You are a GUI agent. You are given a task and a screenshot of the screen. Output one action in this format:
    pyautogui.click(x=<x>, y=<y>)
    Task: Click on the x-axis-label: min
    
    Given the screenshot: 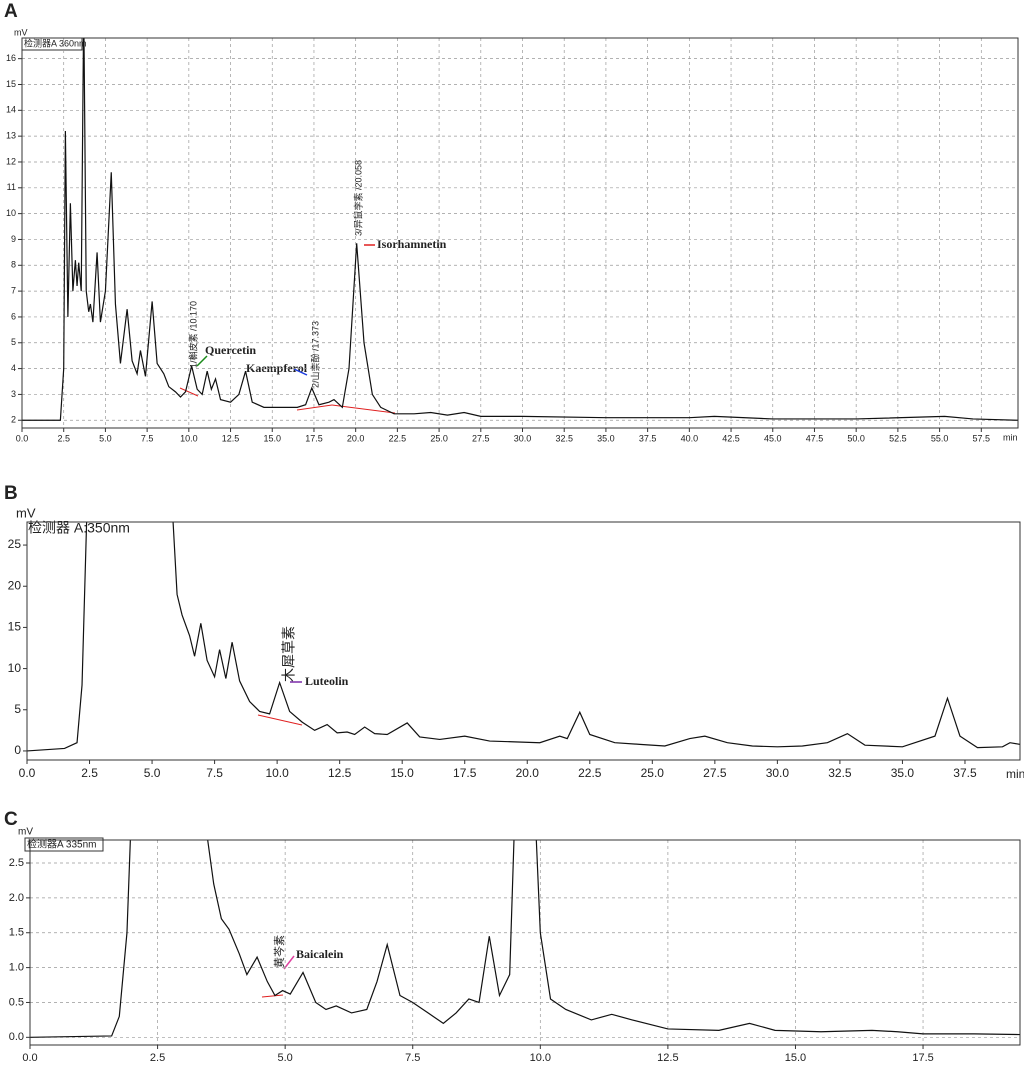 What is the action you would take?
    pyautogui.click(x=1015, y=774)
    